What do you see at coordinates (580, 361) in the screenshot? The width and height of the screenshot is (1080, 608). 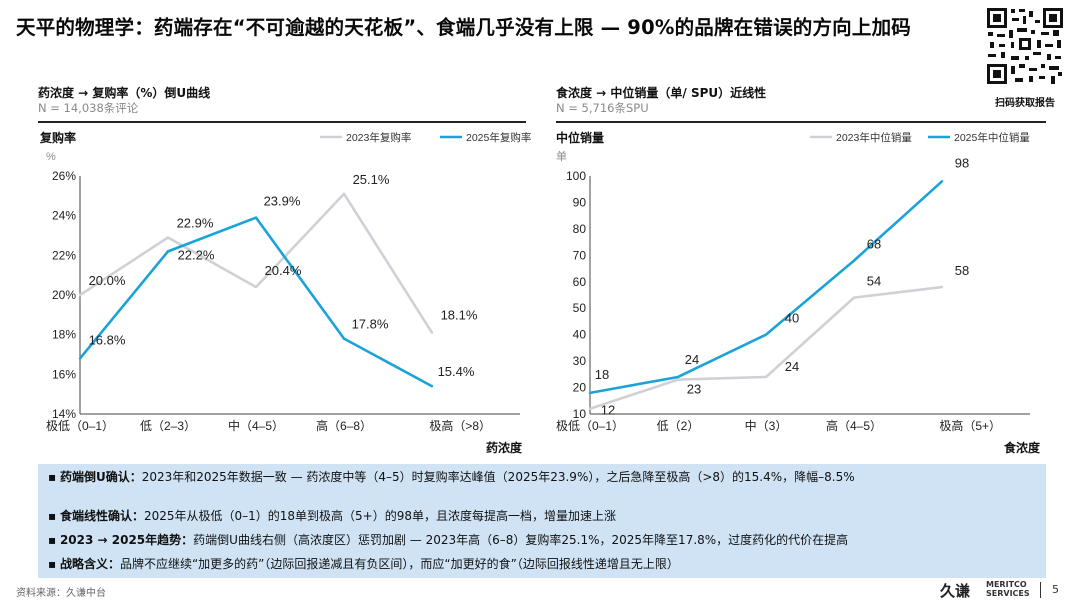 I see `right-ytick-label: 30` at bounding box center [580, 361].